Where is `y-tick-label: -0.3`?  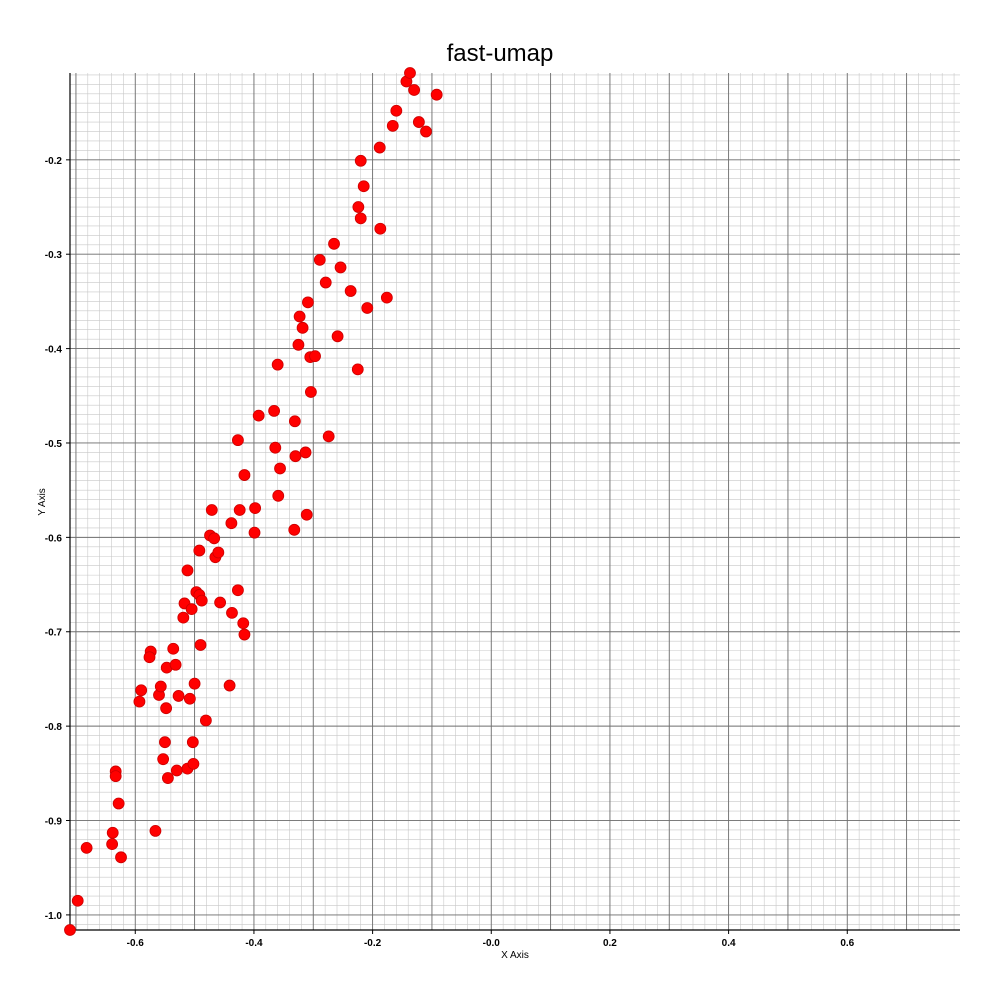 y-tick-label: -0.3 is located at coordinates (54, 255).